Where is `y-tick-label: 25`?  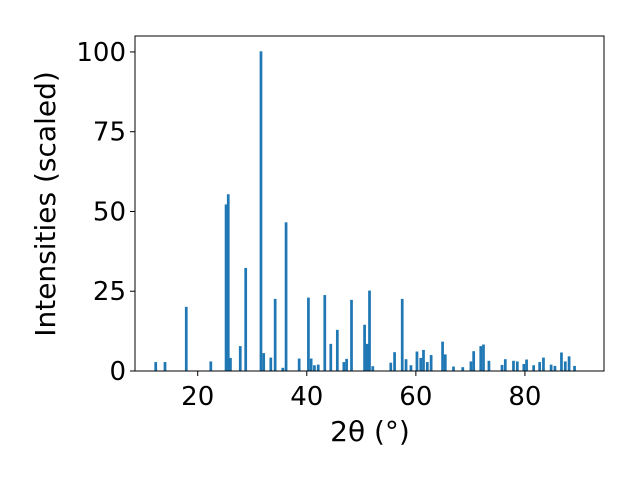
y-tick-label: 25 is located at coordinates (109, 292).